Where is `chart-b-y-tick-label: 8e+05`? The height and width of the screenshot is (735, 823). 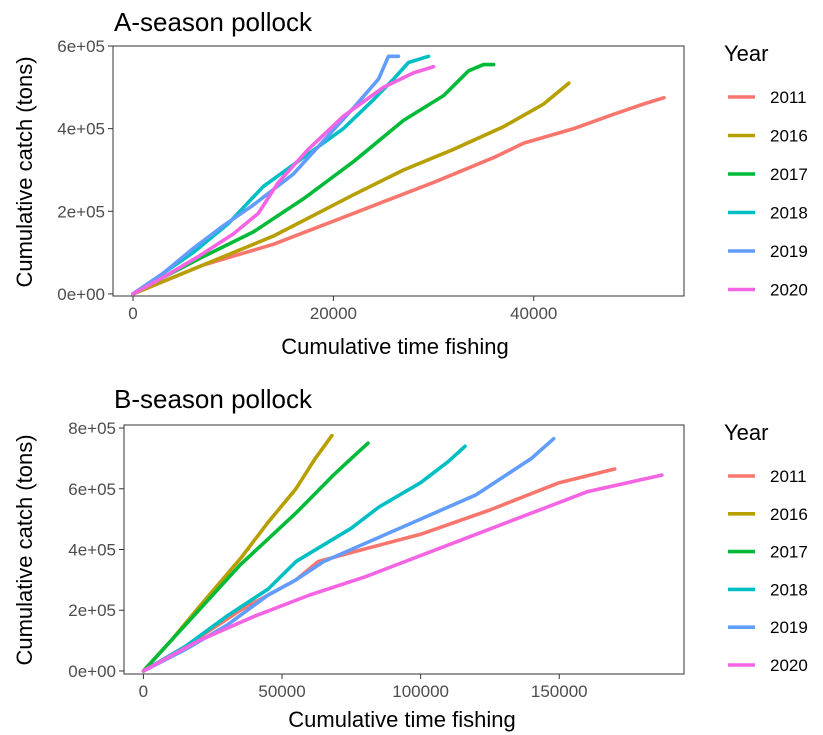 chart-b-y-tick-label: 8e+05 is located at coordinates (92, 428).